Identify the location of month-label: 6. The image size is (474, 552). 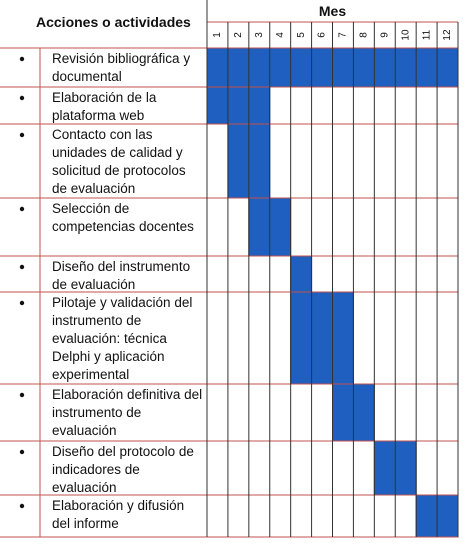
(322, 35).